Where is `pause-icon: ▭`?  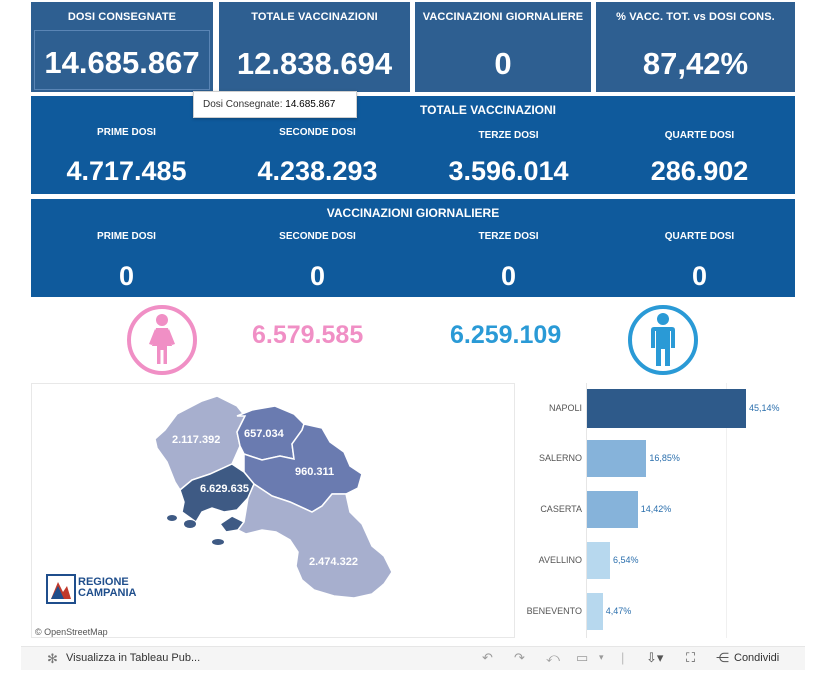
pause-icon: ▭ is located at coordinates (582, 657).